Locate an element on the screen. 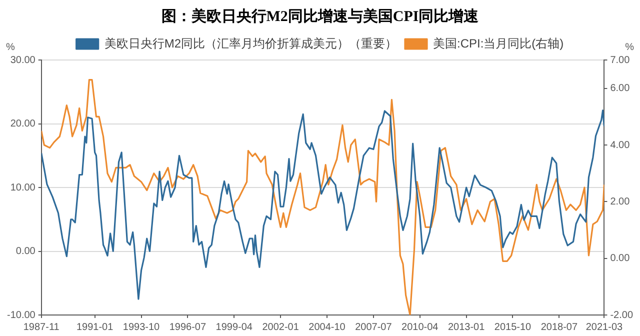 The image size is (640, 336). x-tick-label: 2018-07 is located at coordinates (559, 327).